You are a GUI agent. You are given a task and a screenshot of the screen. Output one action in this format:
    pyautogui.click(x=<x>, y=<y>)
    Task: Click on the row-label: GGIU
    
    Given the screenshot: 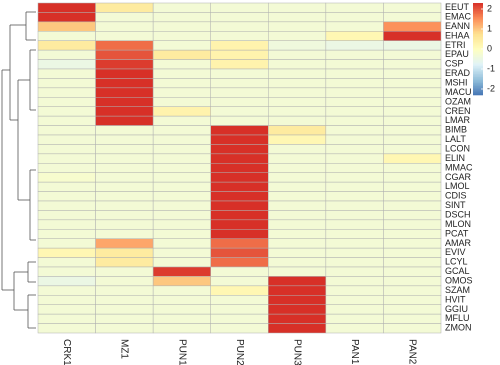 What is the action you would take?
    pyautogui.click(x=456, y=309)
    